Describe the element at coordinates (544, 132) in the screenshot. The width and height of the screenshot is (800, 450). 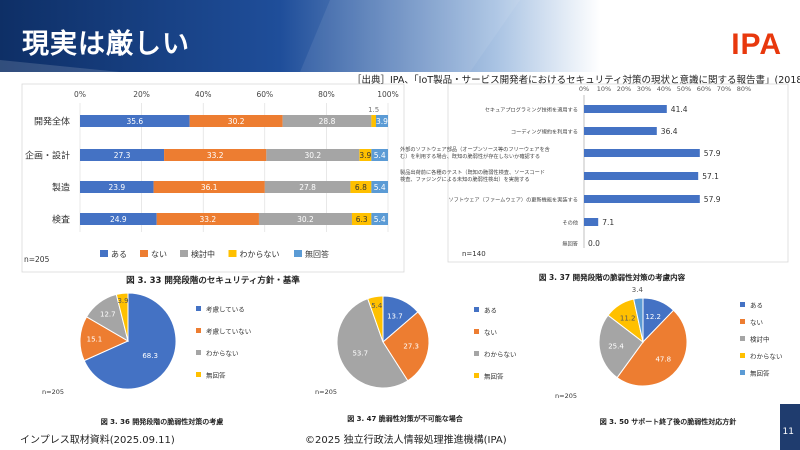
I see `bar-chart-category-label: コーディング規約を利用する` at that location.